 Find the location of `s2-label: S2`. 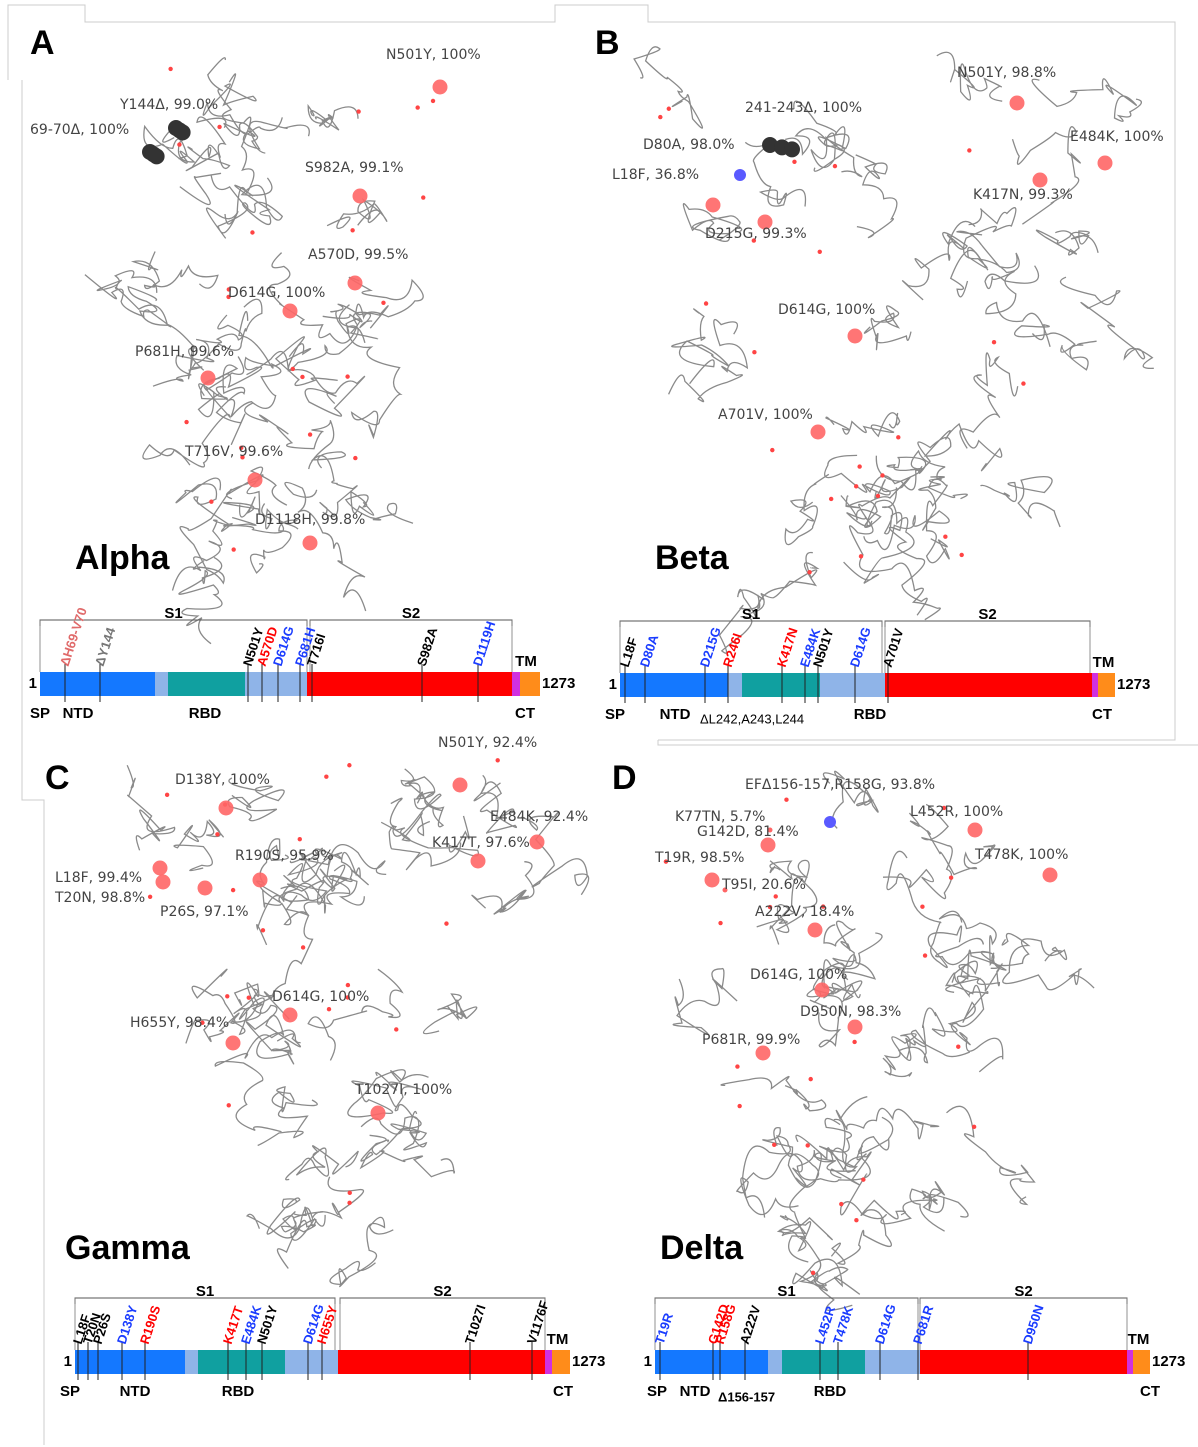

s2-label: S2 is located at coordinates (1023, 1291).